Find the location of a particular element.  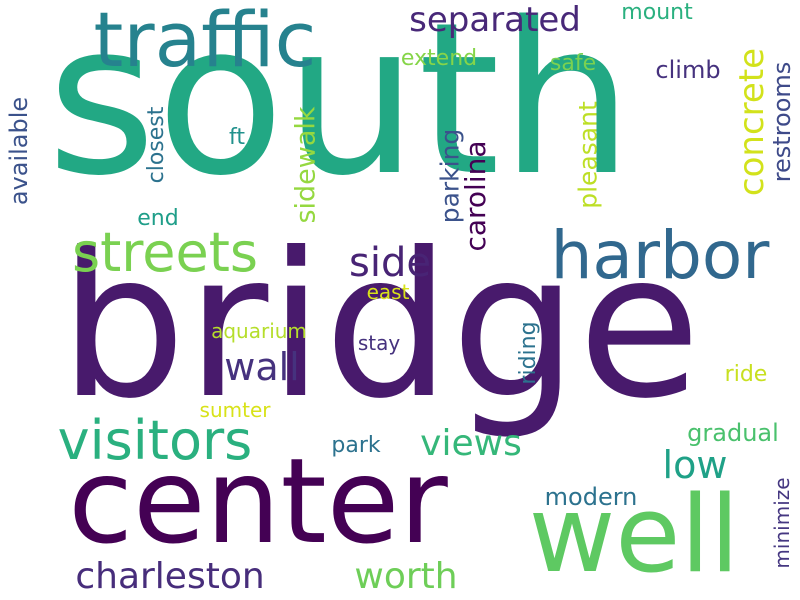

word-end: end is located at coordinates (158, 218).